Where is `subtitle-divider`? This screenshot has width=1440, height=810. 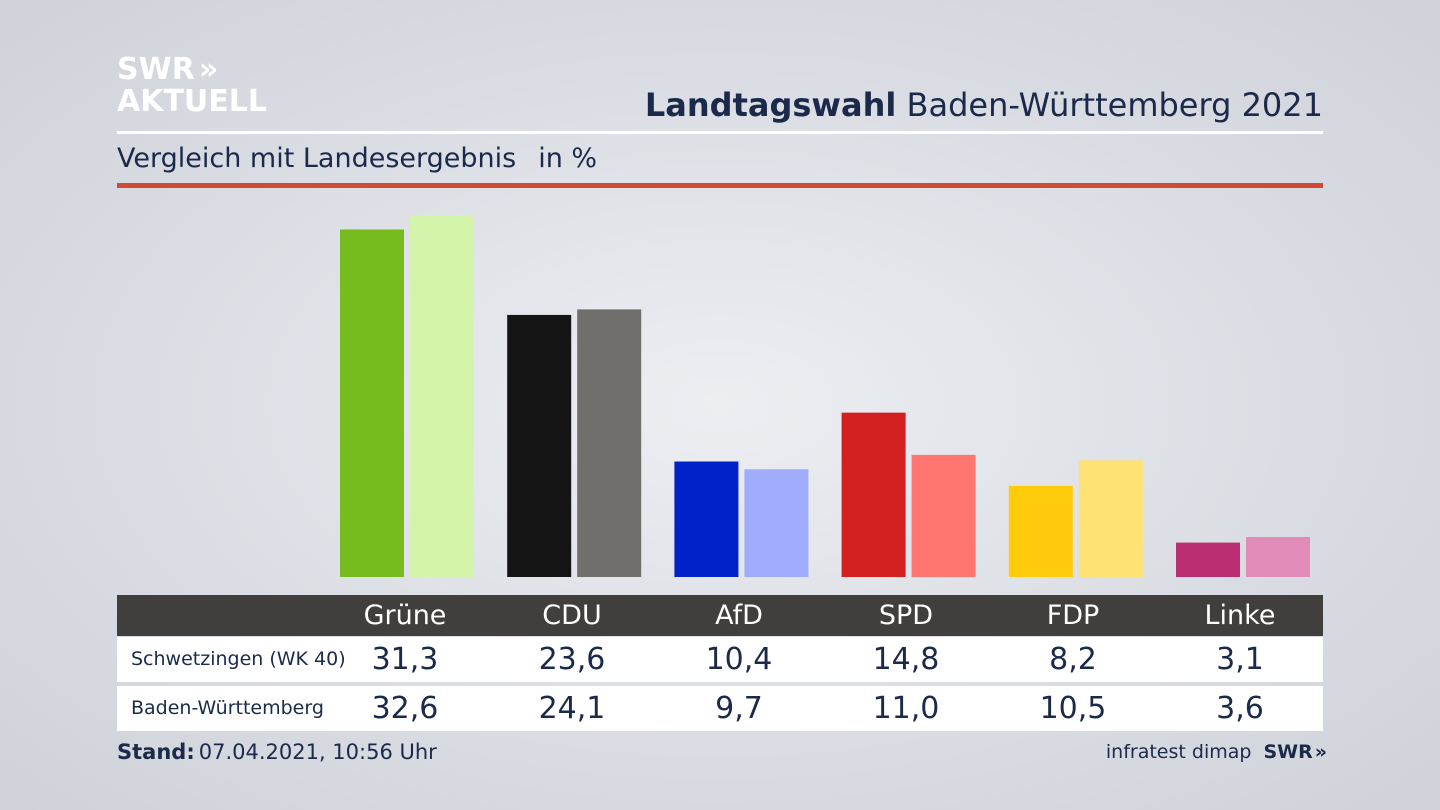
subtitle-divider is located at coordinates (720, 185).